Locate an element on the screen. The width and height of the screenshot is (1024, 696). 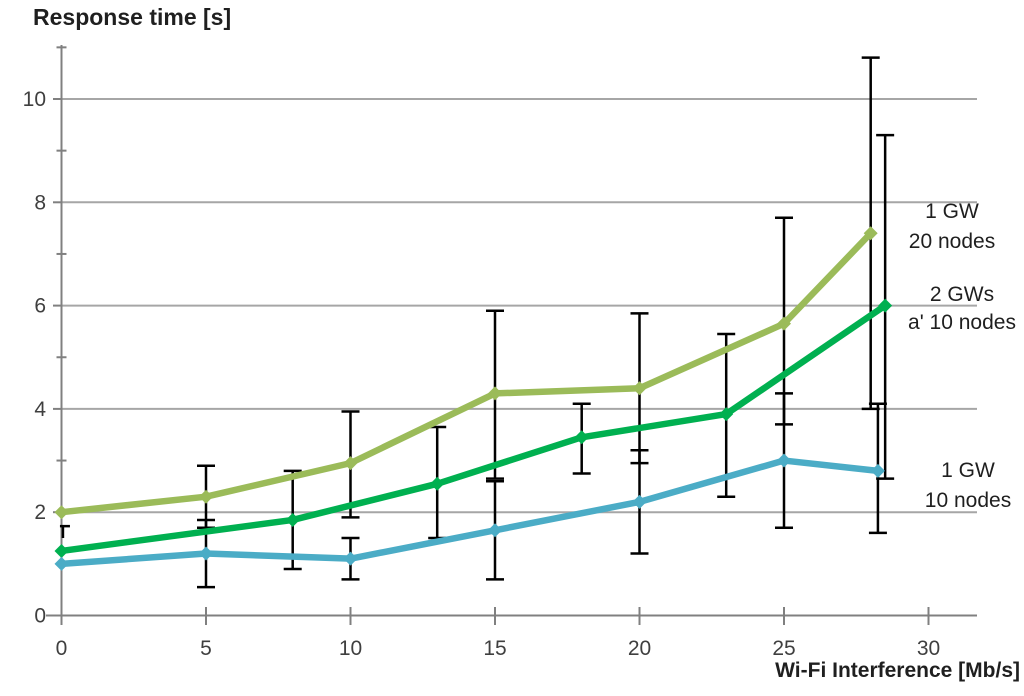
chart-title: Response time [s] is located at coordinates (132, 17).